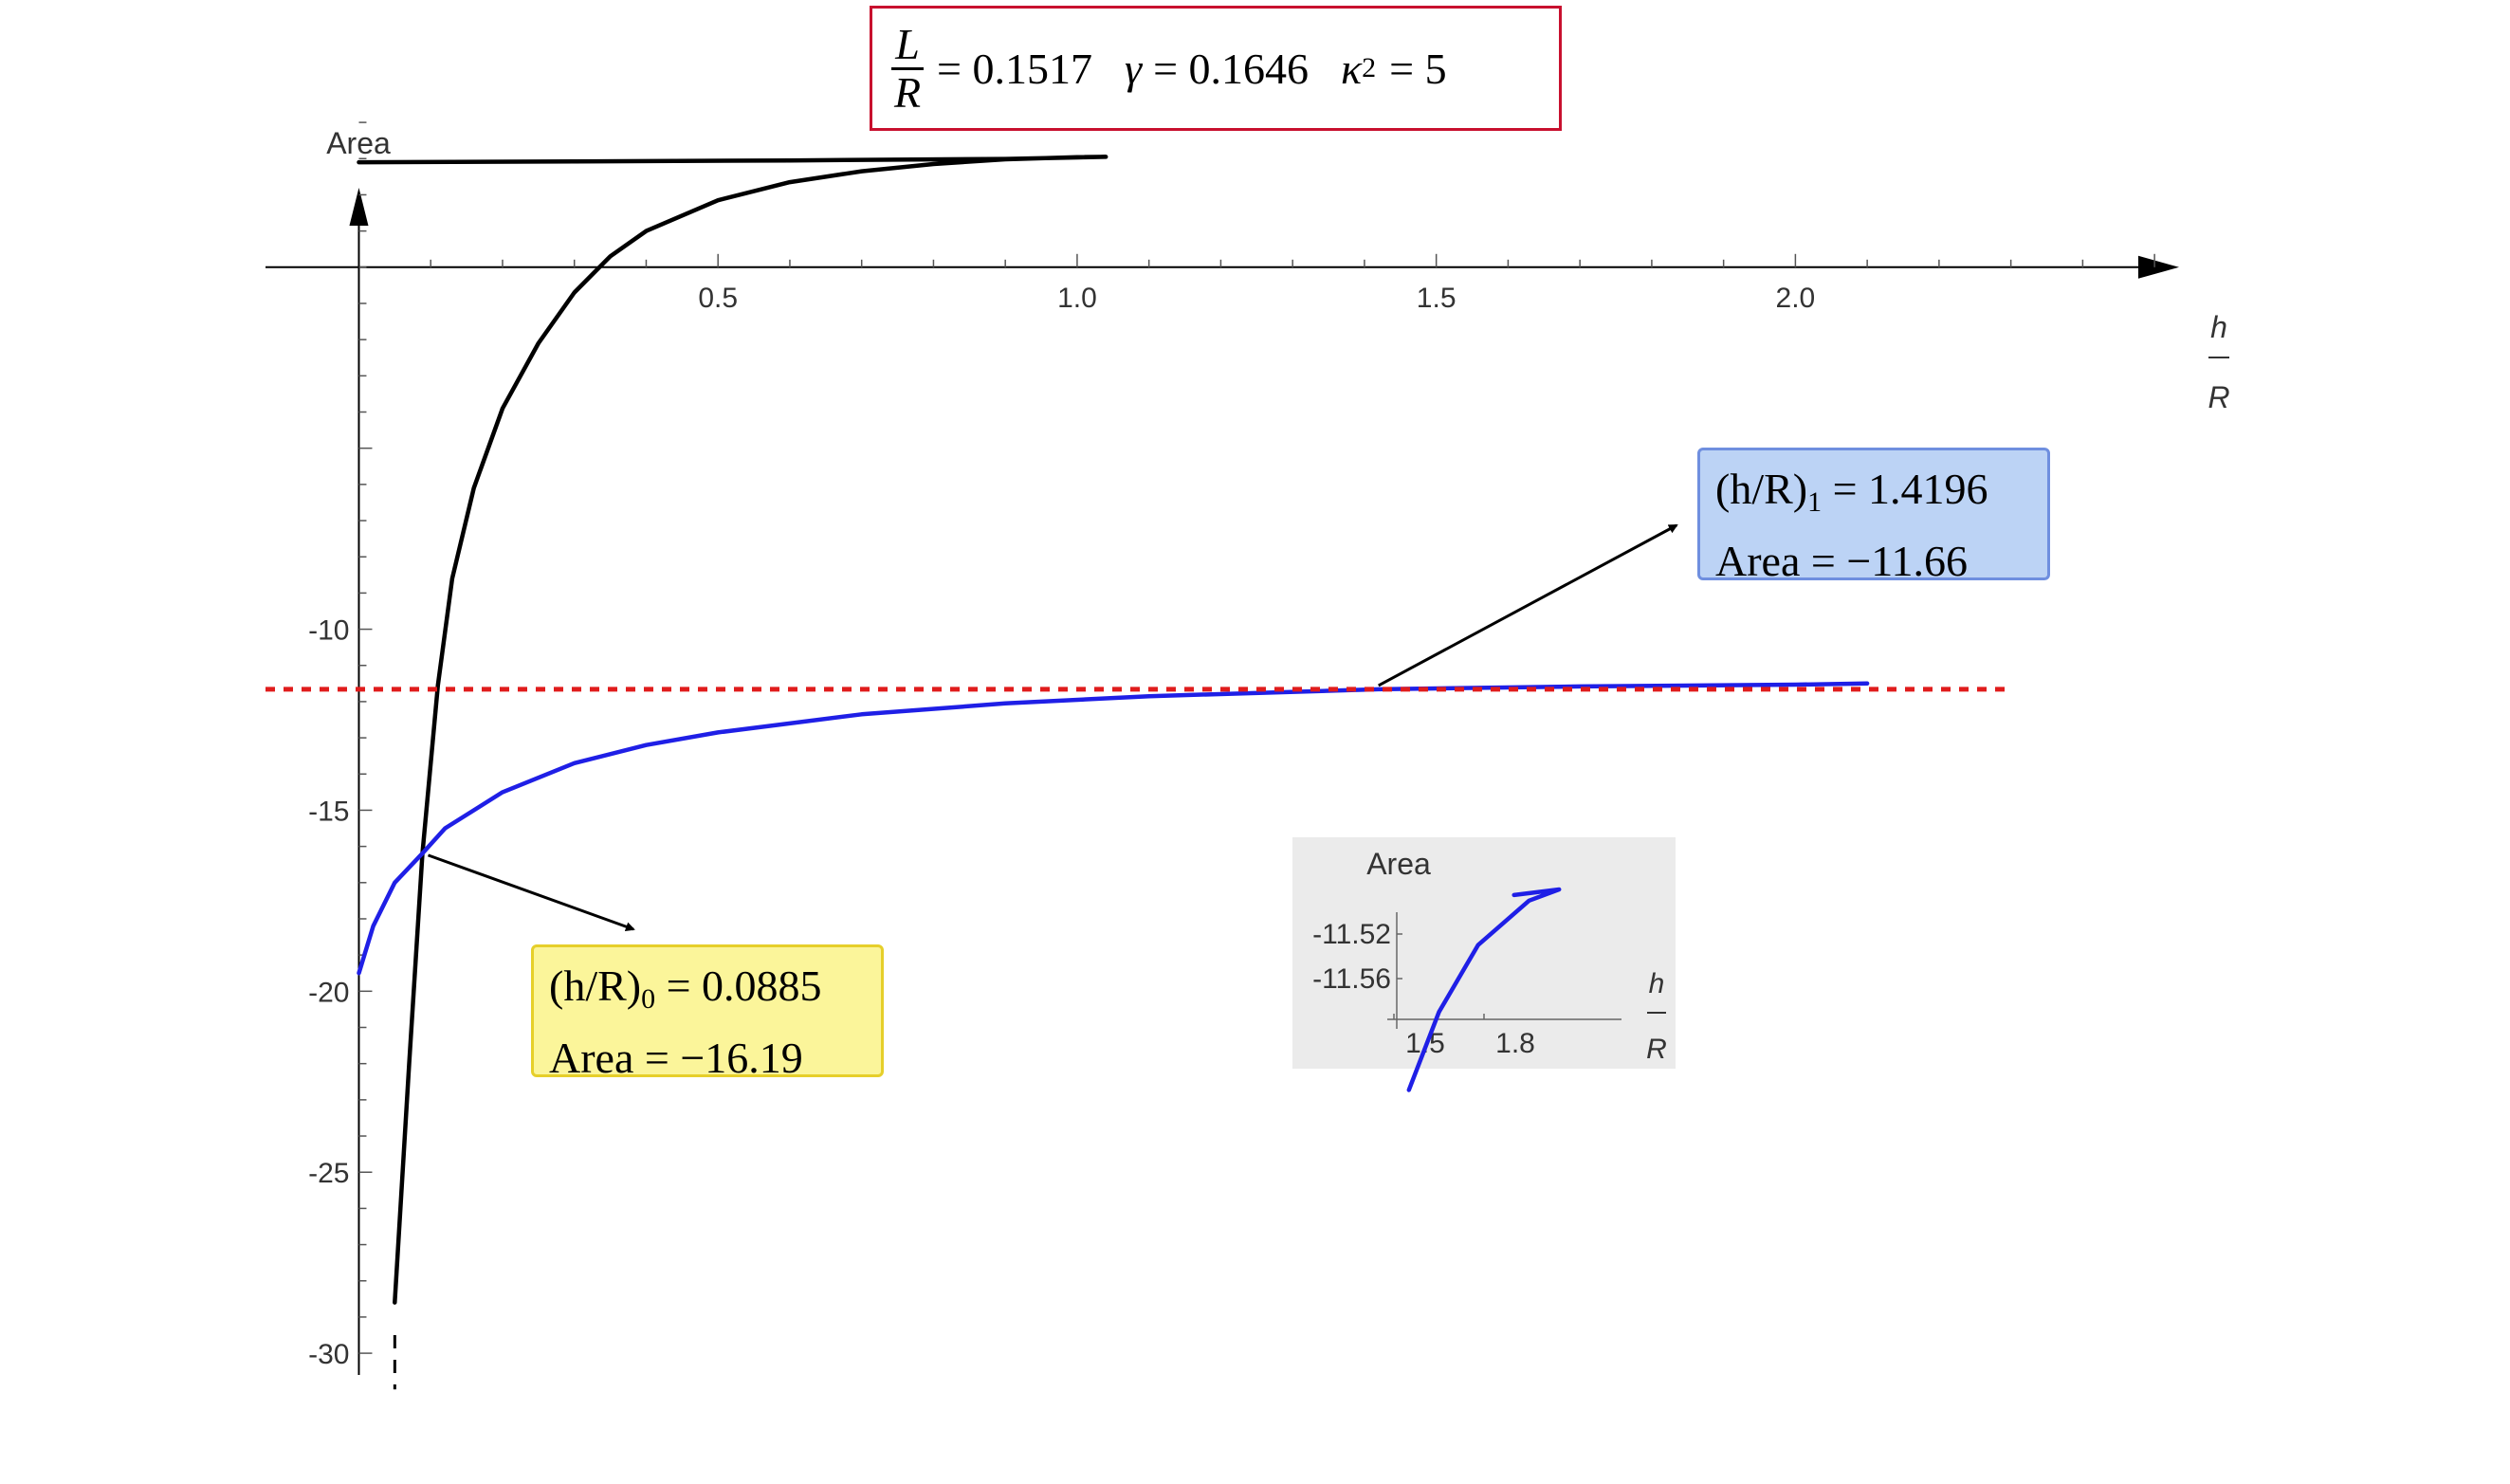 Image resolution: width=2510 pixels, height=1484 pixels. I want to click on y-tick-label: -25, so click(329, 1173).